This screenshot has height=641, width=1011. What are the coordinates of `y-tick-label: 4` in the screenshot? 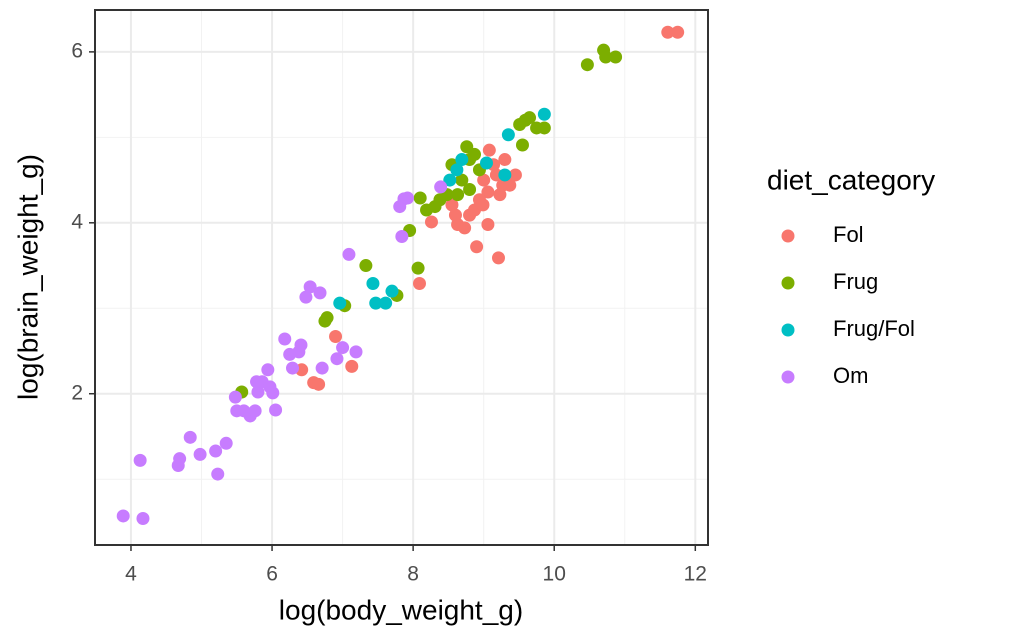 It's located at (77, 221).